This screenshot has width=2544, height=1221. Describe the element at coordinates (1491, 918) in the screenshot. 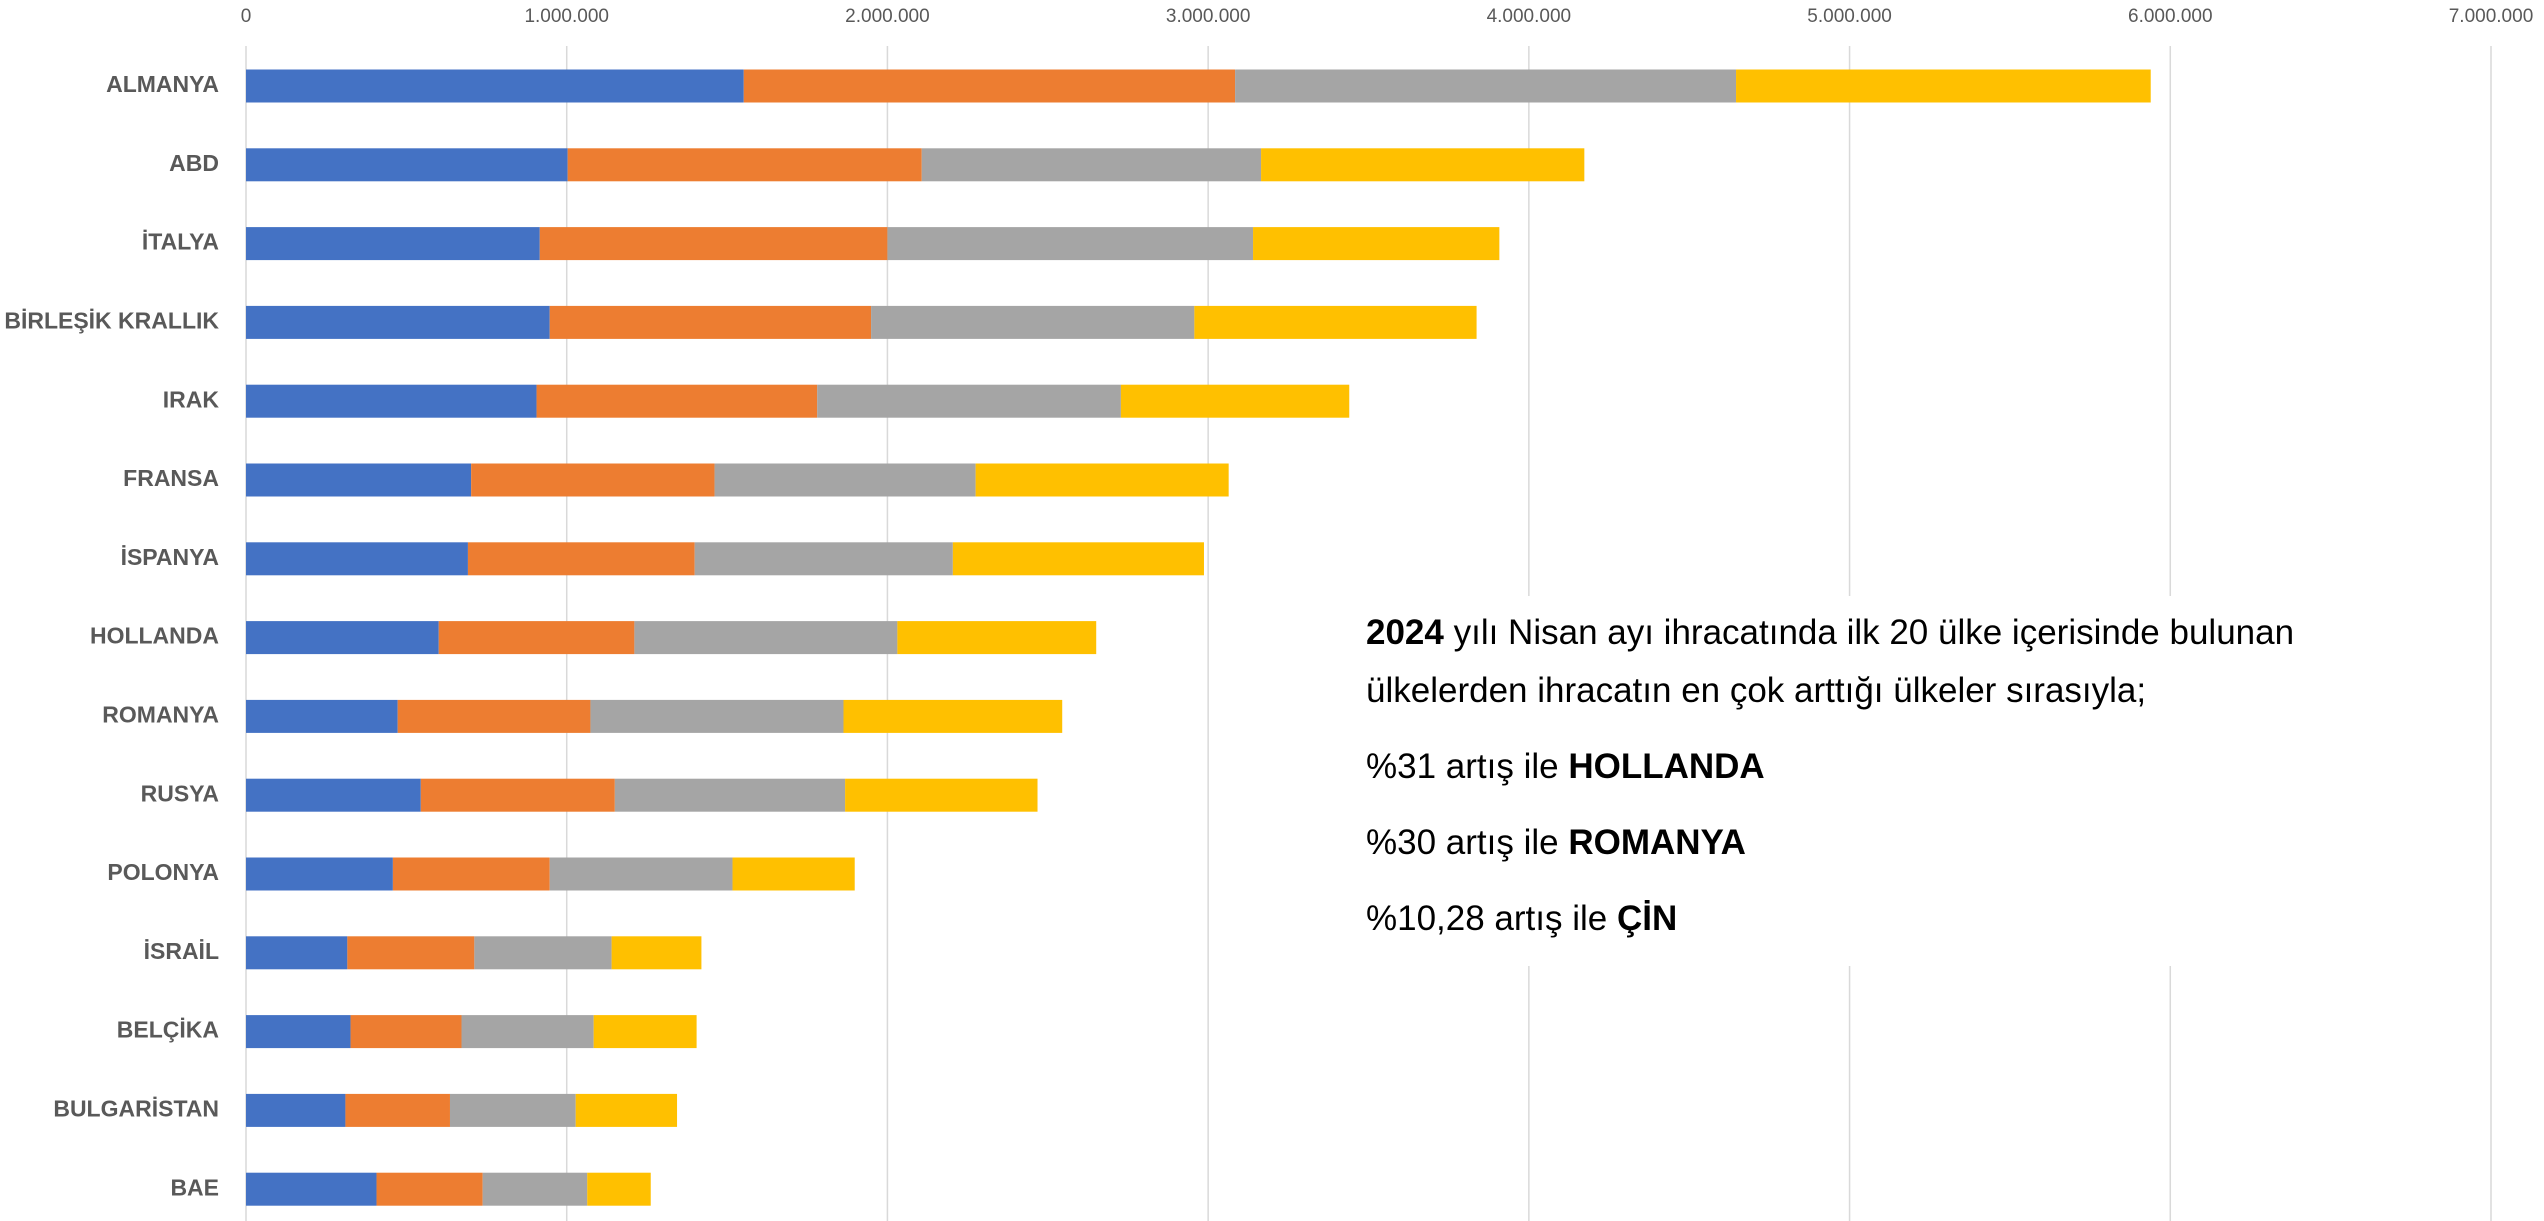

I see `annotation-text: %10,28 artış ile` at that location.